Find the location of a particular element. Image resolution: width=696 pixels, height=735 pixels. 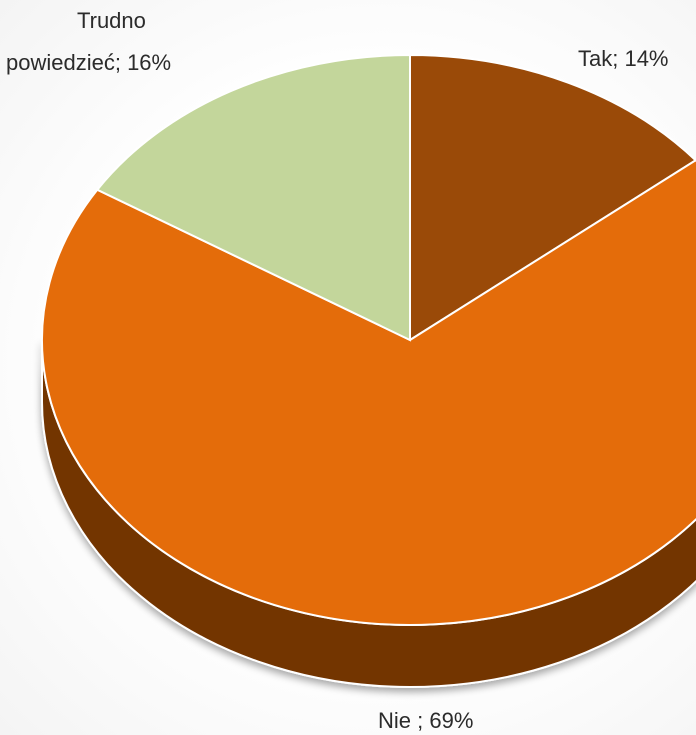

data-label-trudno-powiedziec: Trudno powiedzieć; 16% is located at coordinates (88, 41).